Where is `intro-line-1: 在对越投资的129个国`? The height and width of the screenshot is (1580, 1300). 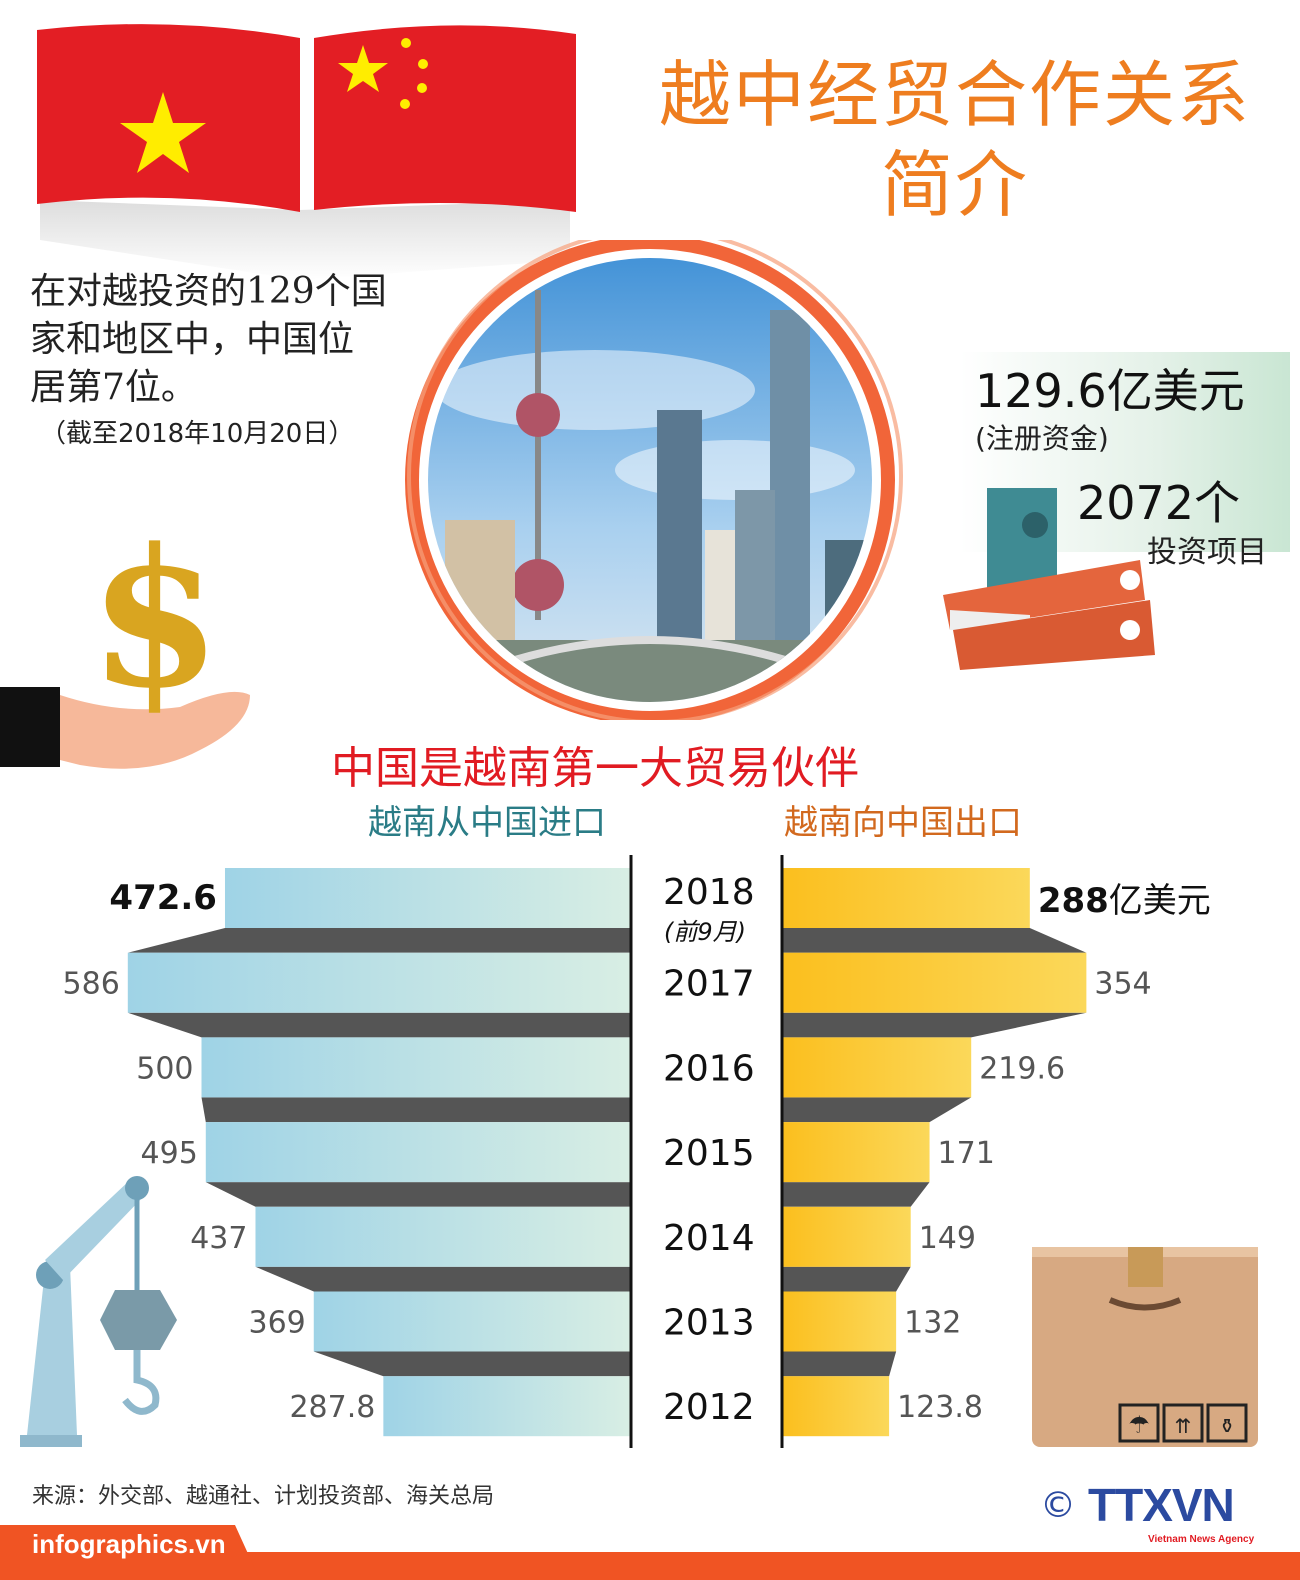
intro-line-1: 在对越投资的129个国 is located at coordinates (208, 291).